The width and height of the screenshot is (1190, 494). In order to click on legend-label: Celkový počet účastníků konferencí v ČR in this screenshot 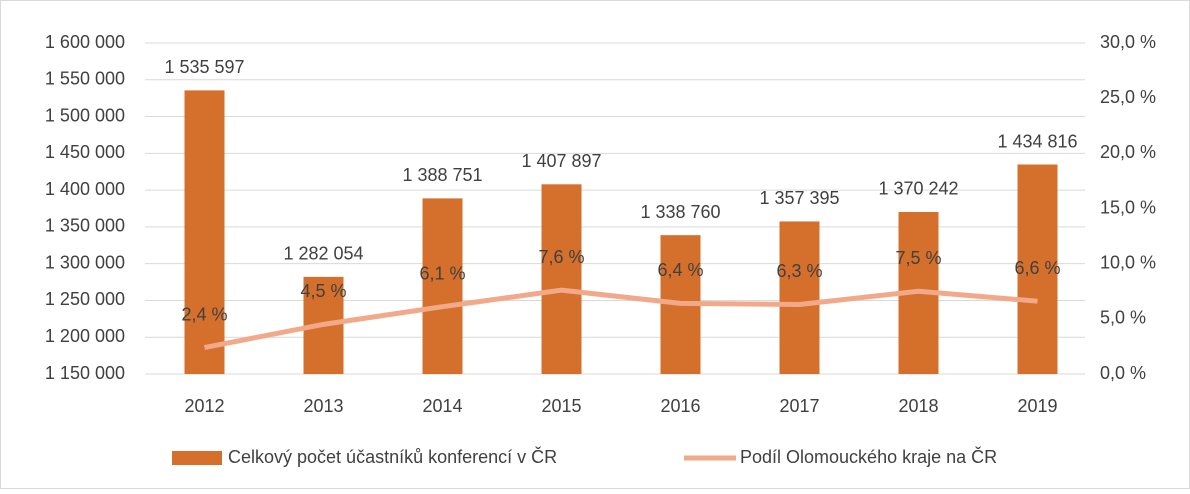, I will do `click(392, 456)`.